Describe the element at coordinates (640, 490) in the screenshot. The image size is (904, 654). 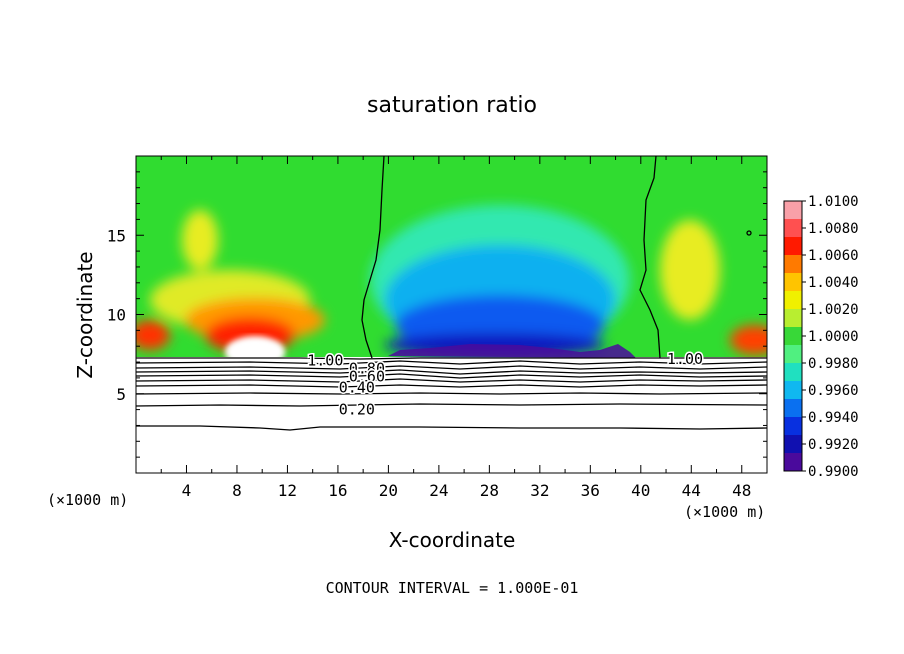
I see `x-tick-label: 40` at that location.